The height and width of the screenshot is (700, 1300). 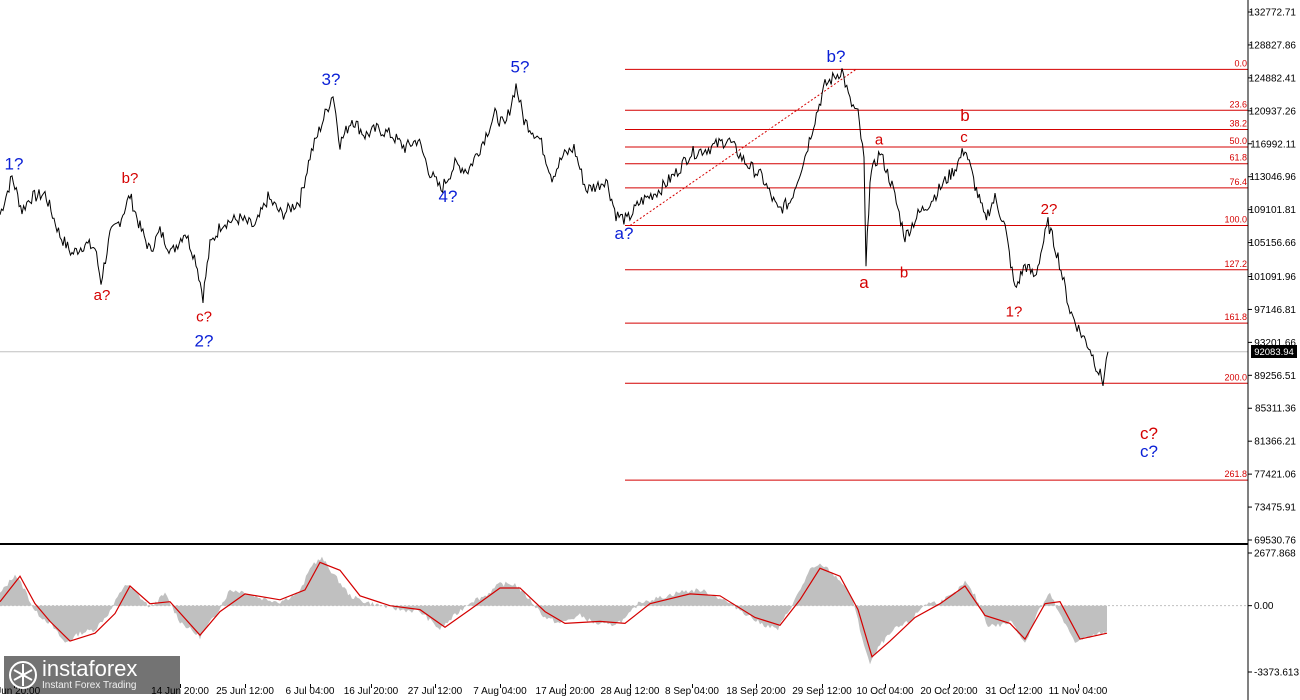 What do you see at coordinates (1275, 442) in the screenshot?
I see `price-axis-label: 81366.21` at bounding box center [1275, 442].